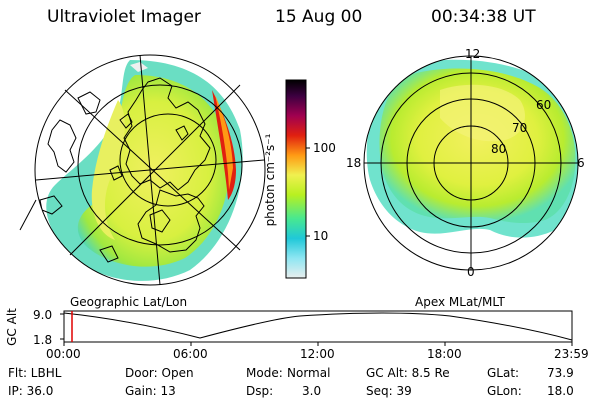 This screenshot has height=400, width=600. What do you see at coordinates (159, 373) in the screenshot?
I see `door-status: Door: Open` at bounding box center [159, 373].